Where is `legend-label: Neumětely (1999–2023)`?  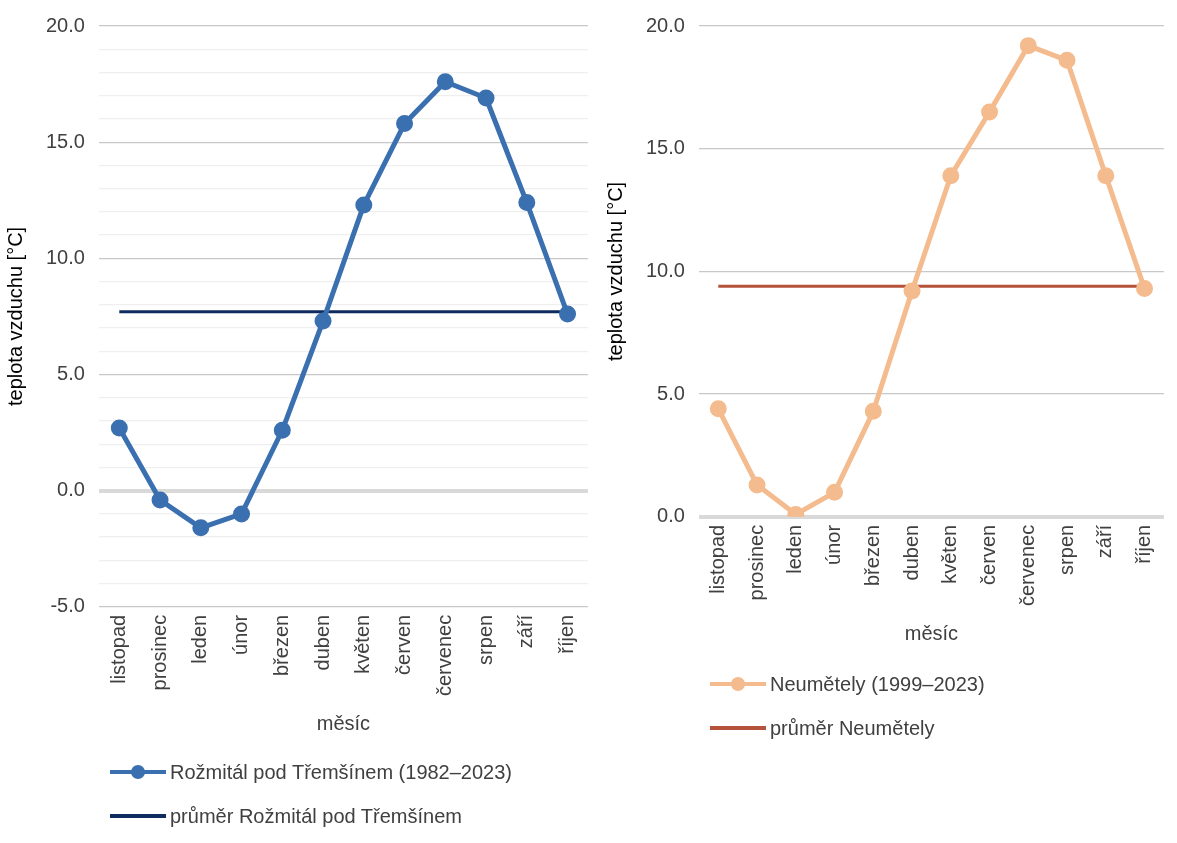 legend-label: Neumětely (1999–2023) is located at coordinates (877, 684).